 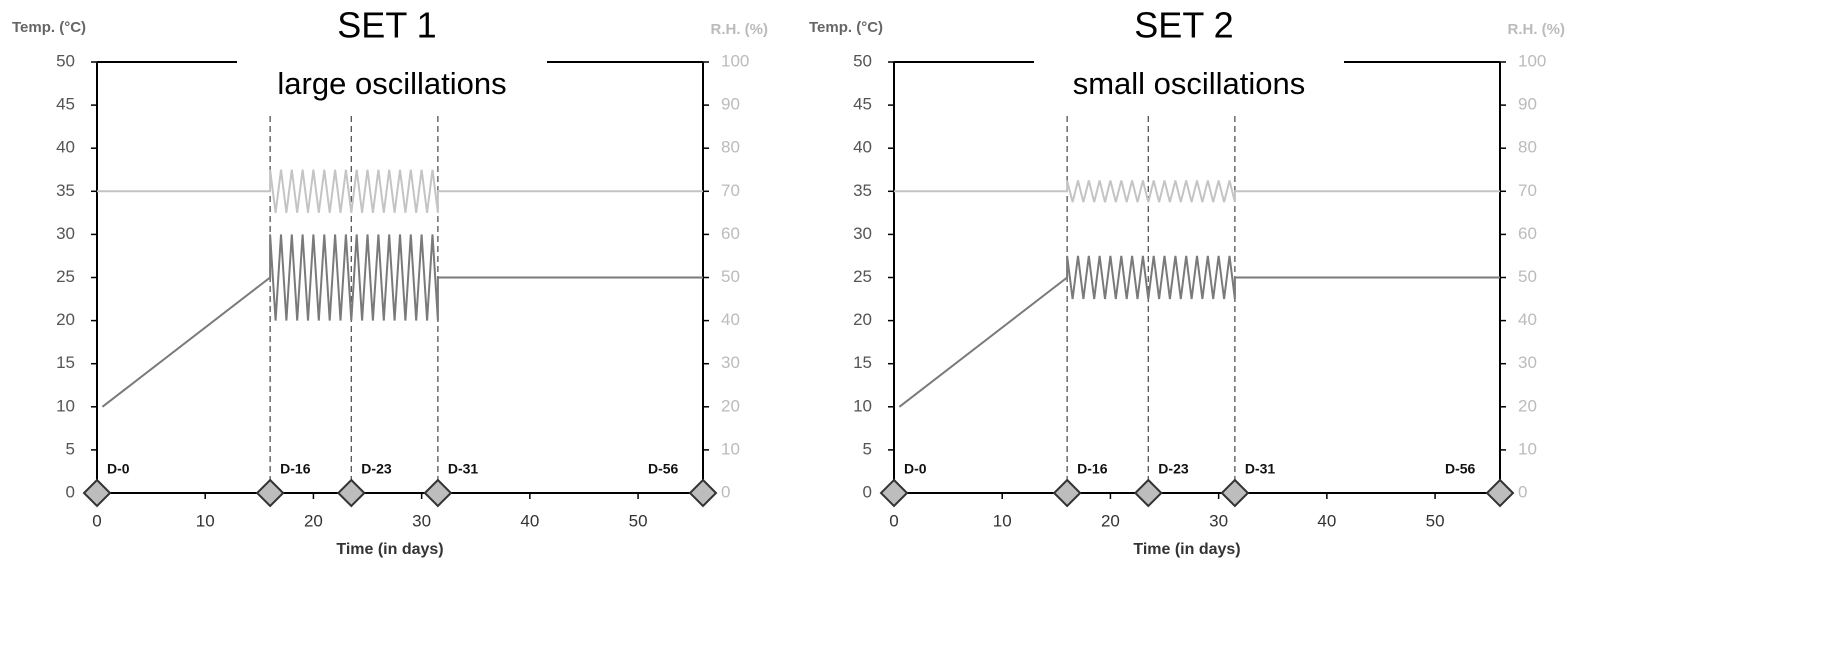 What do you see at coordinates (391, 83) in the screenshot?
I see `subtitle: large oscillations` at bounding box center [391, 83].